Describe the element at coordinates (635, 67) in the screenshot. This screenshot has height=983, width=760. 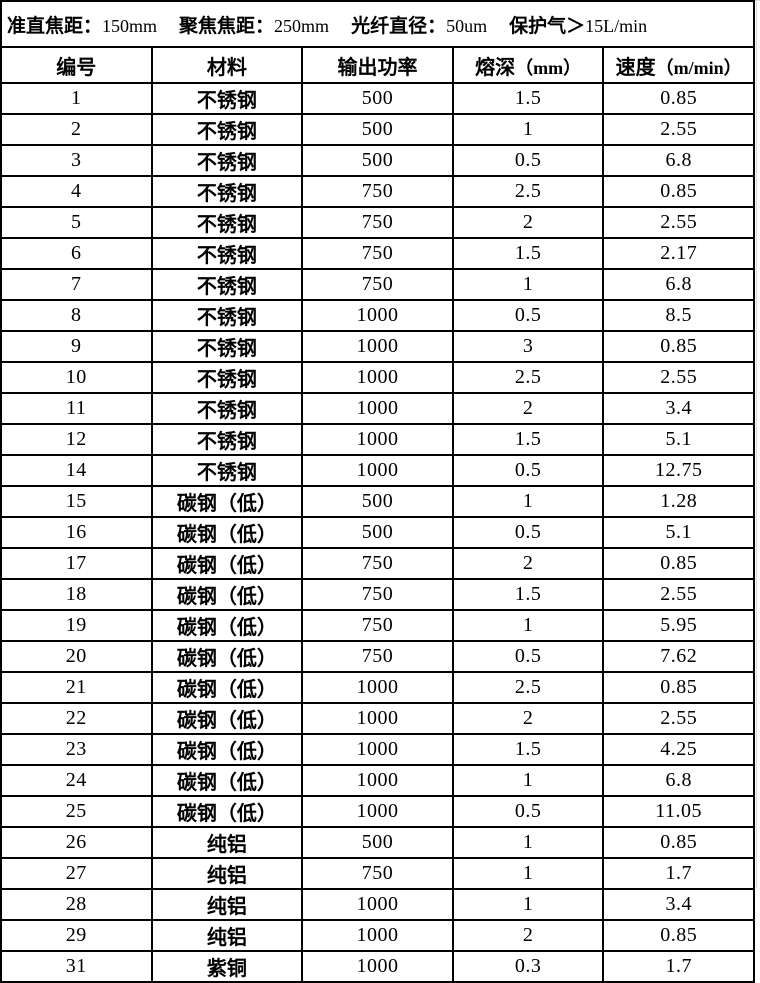
I see `column-header-speed-title: 速度` at that location.